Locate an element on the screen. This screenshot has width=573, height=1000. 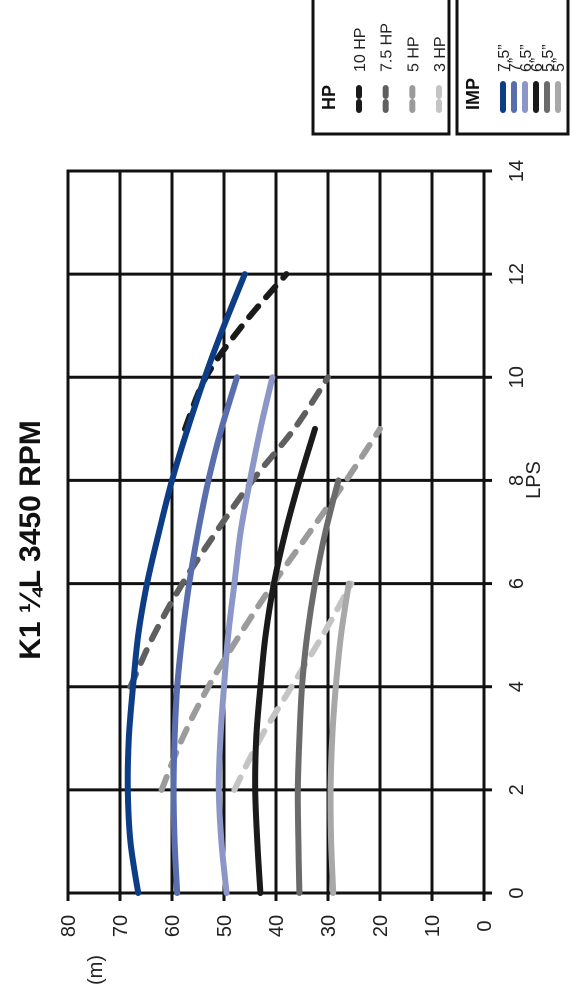
x-tick-label: 6 is located at coordinates (517, 583).